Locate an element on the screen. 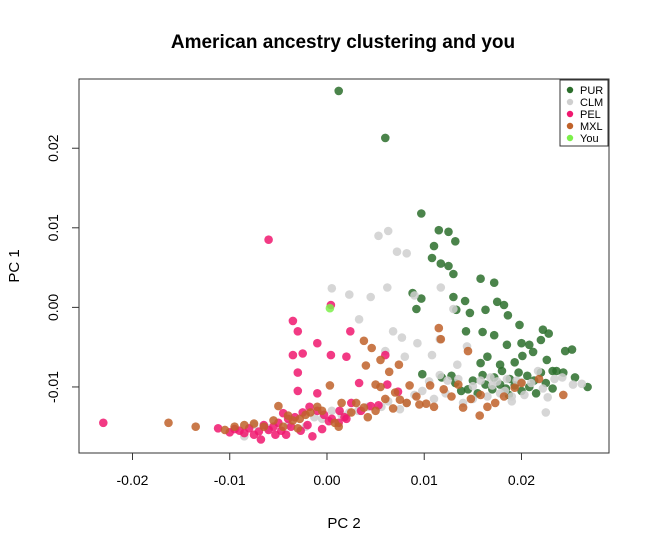 This screenshot has height=552, width=650. y-tick-label: 0.01 is located at coordinates (53, 227).